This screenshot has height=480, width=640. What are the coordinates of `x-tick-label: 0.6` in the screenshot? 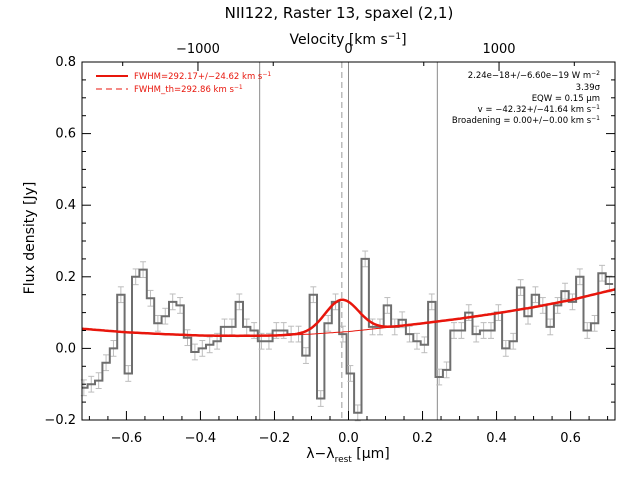 It's located at (570, 438).